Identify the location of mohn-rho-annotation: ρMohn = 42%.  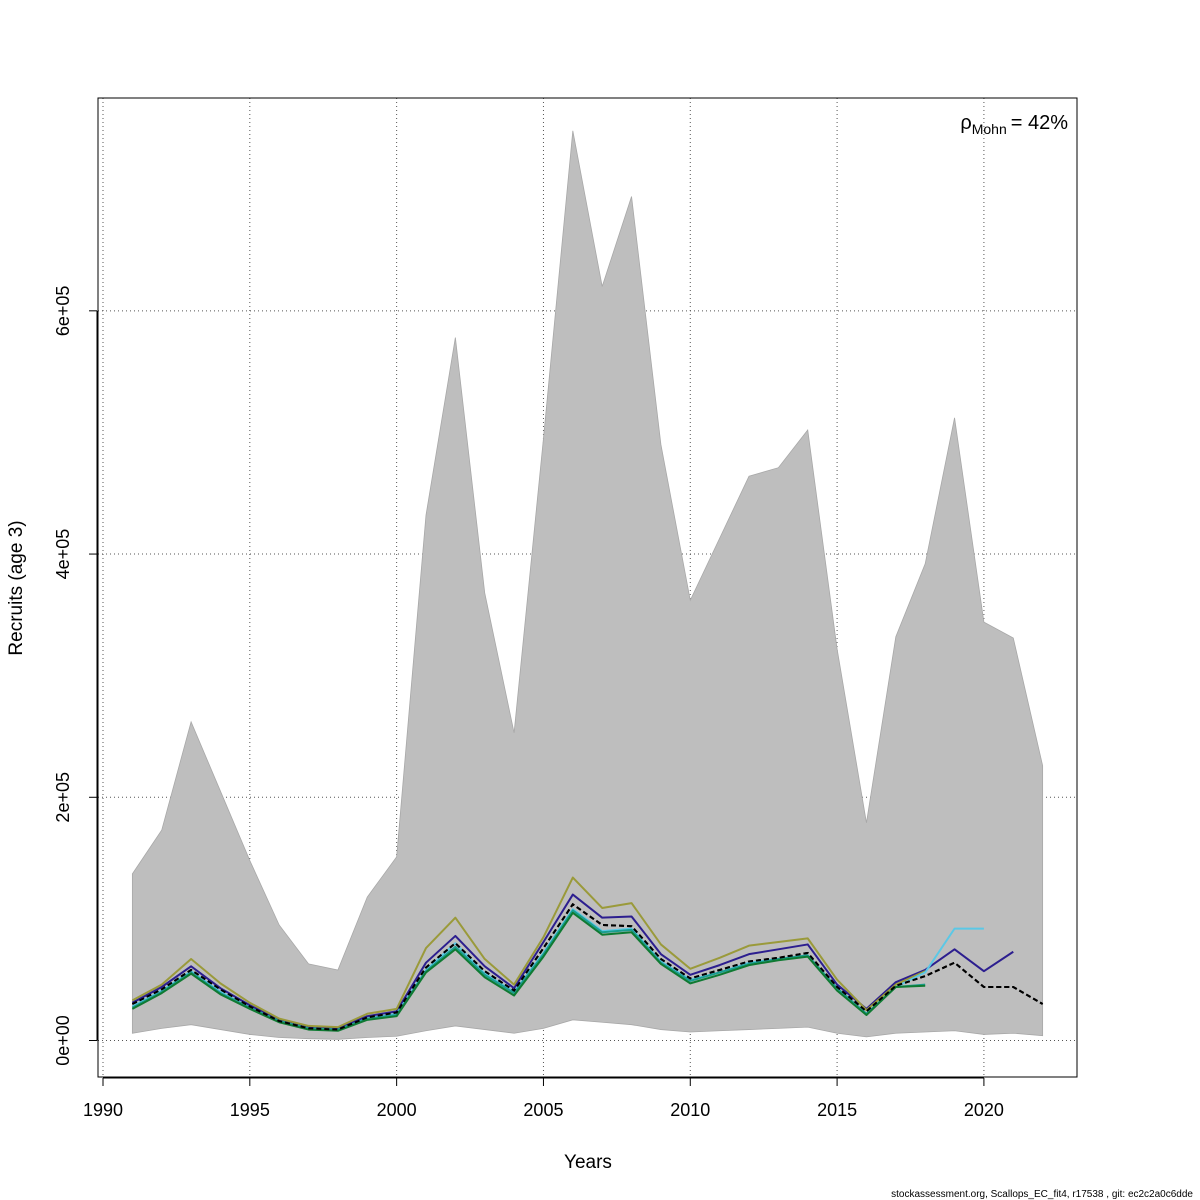
(1014, 124).